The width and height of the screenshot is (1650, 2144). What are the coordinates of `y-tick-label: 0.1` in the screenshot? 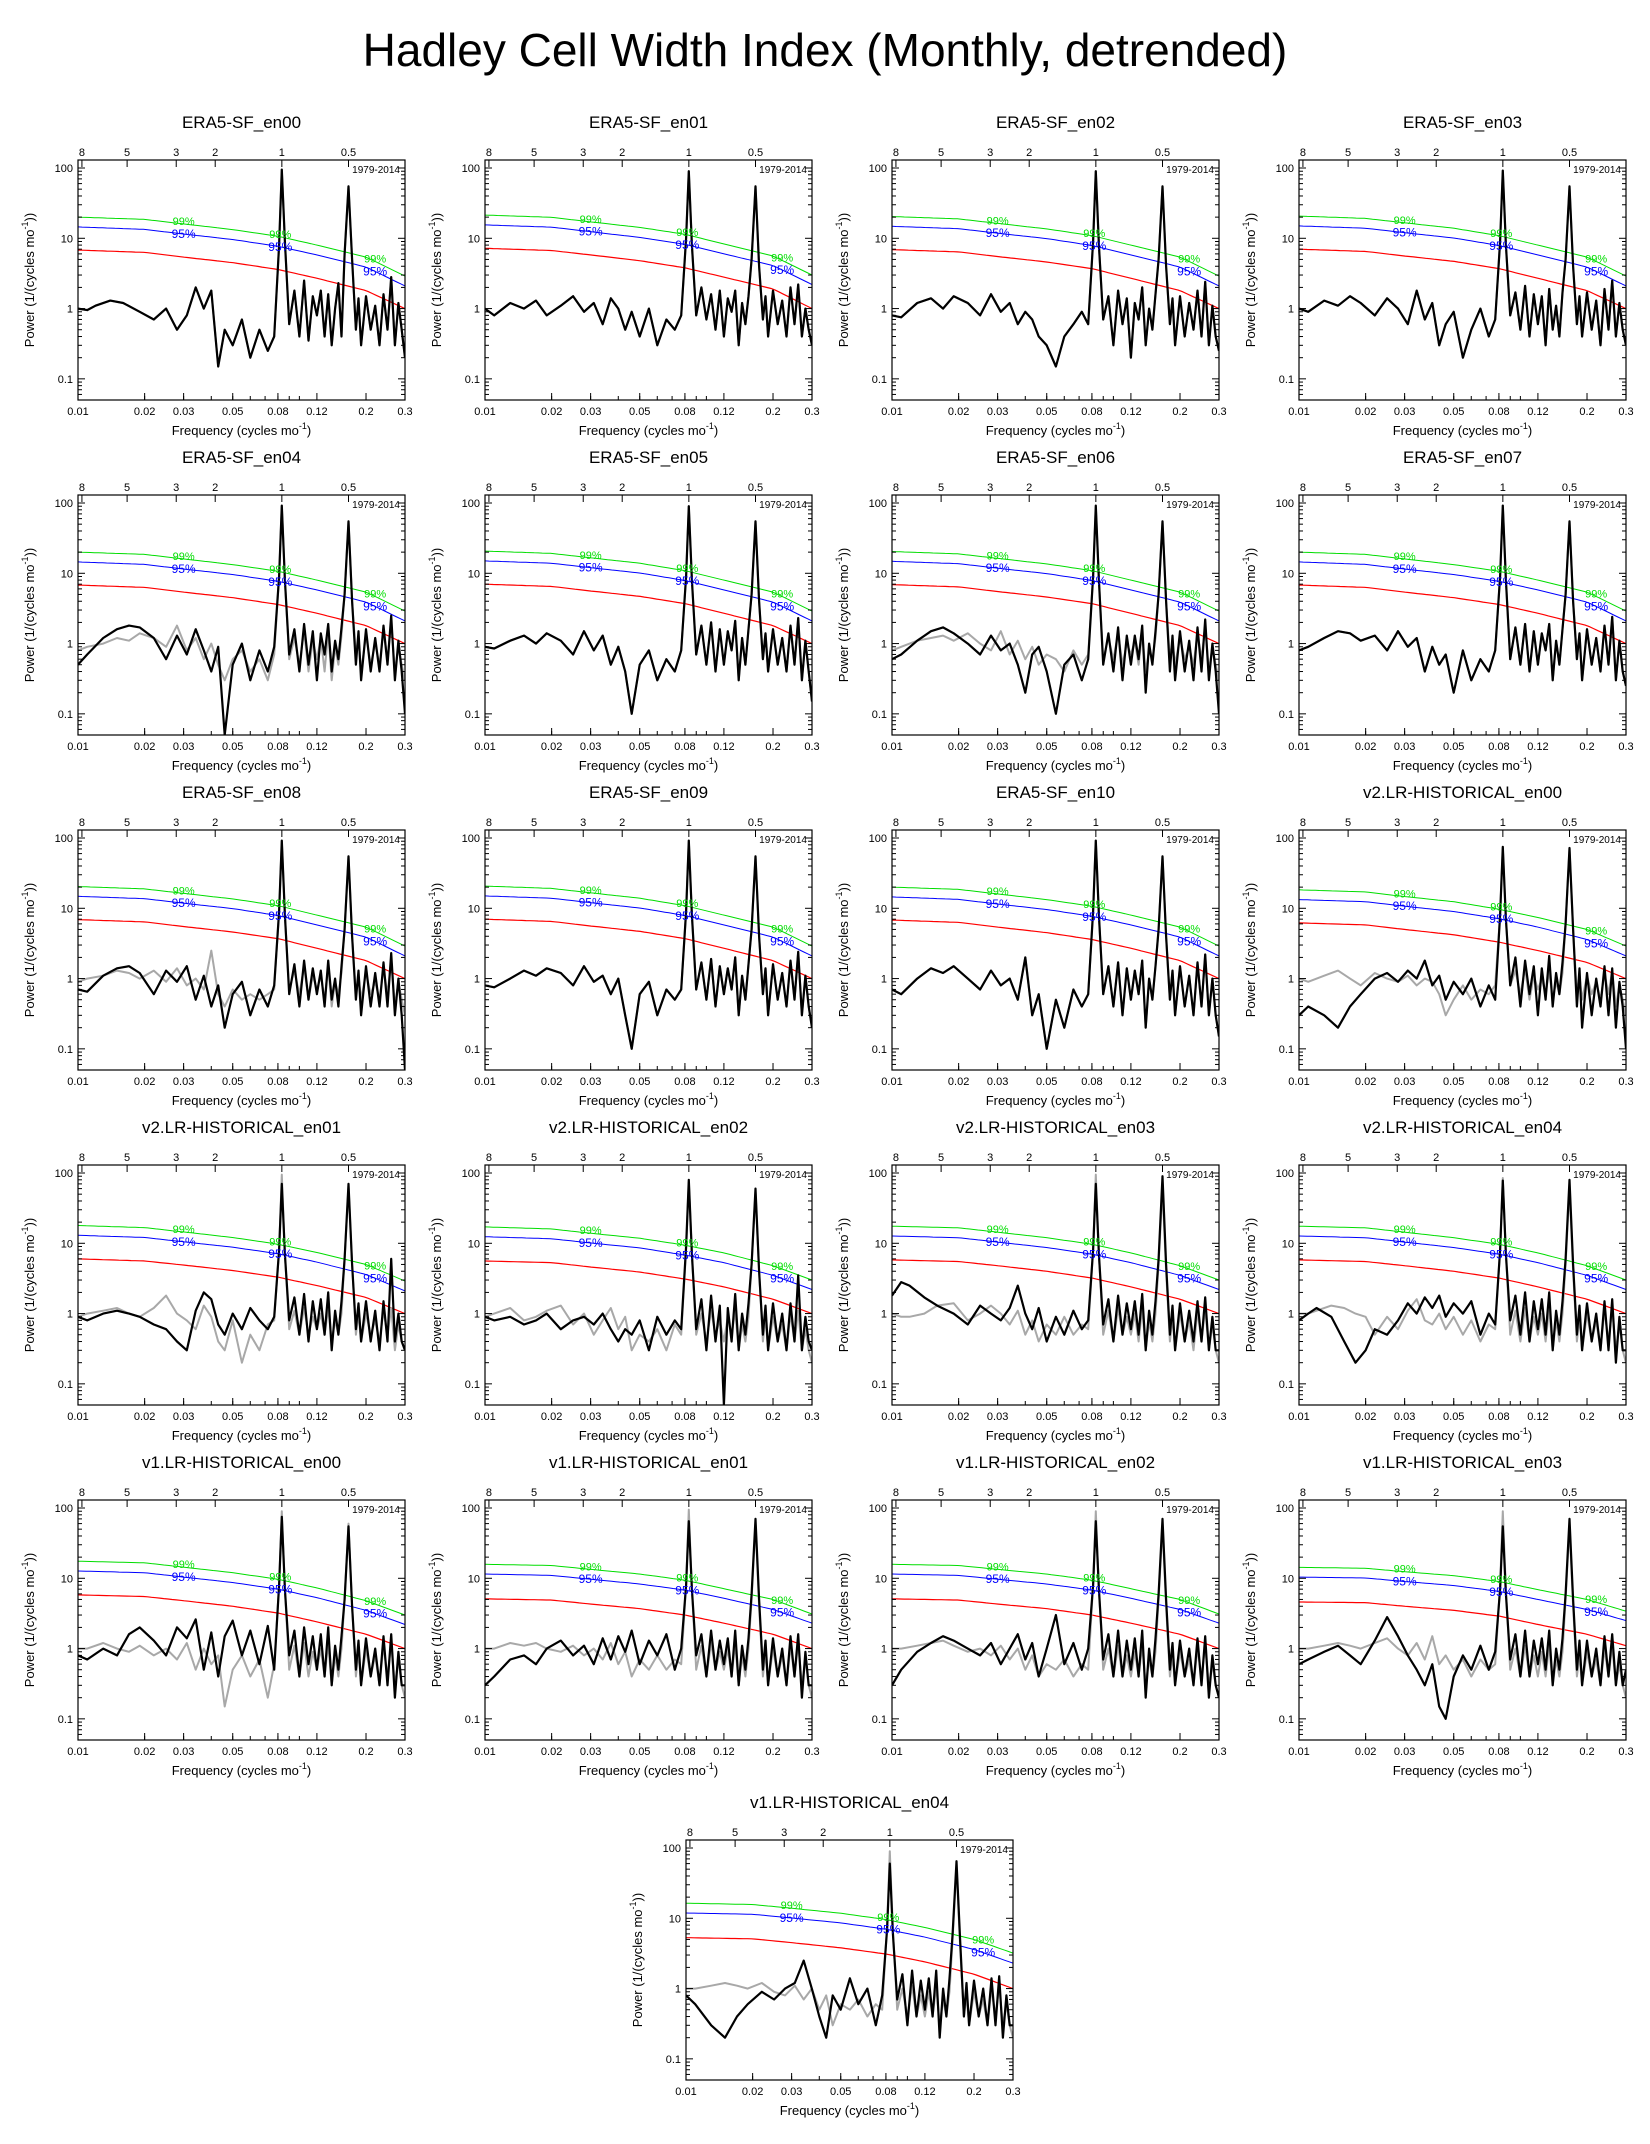 It's located at (65, 1385).